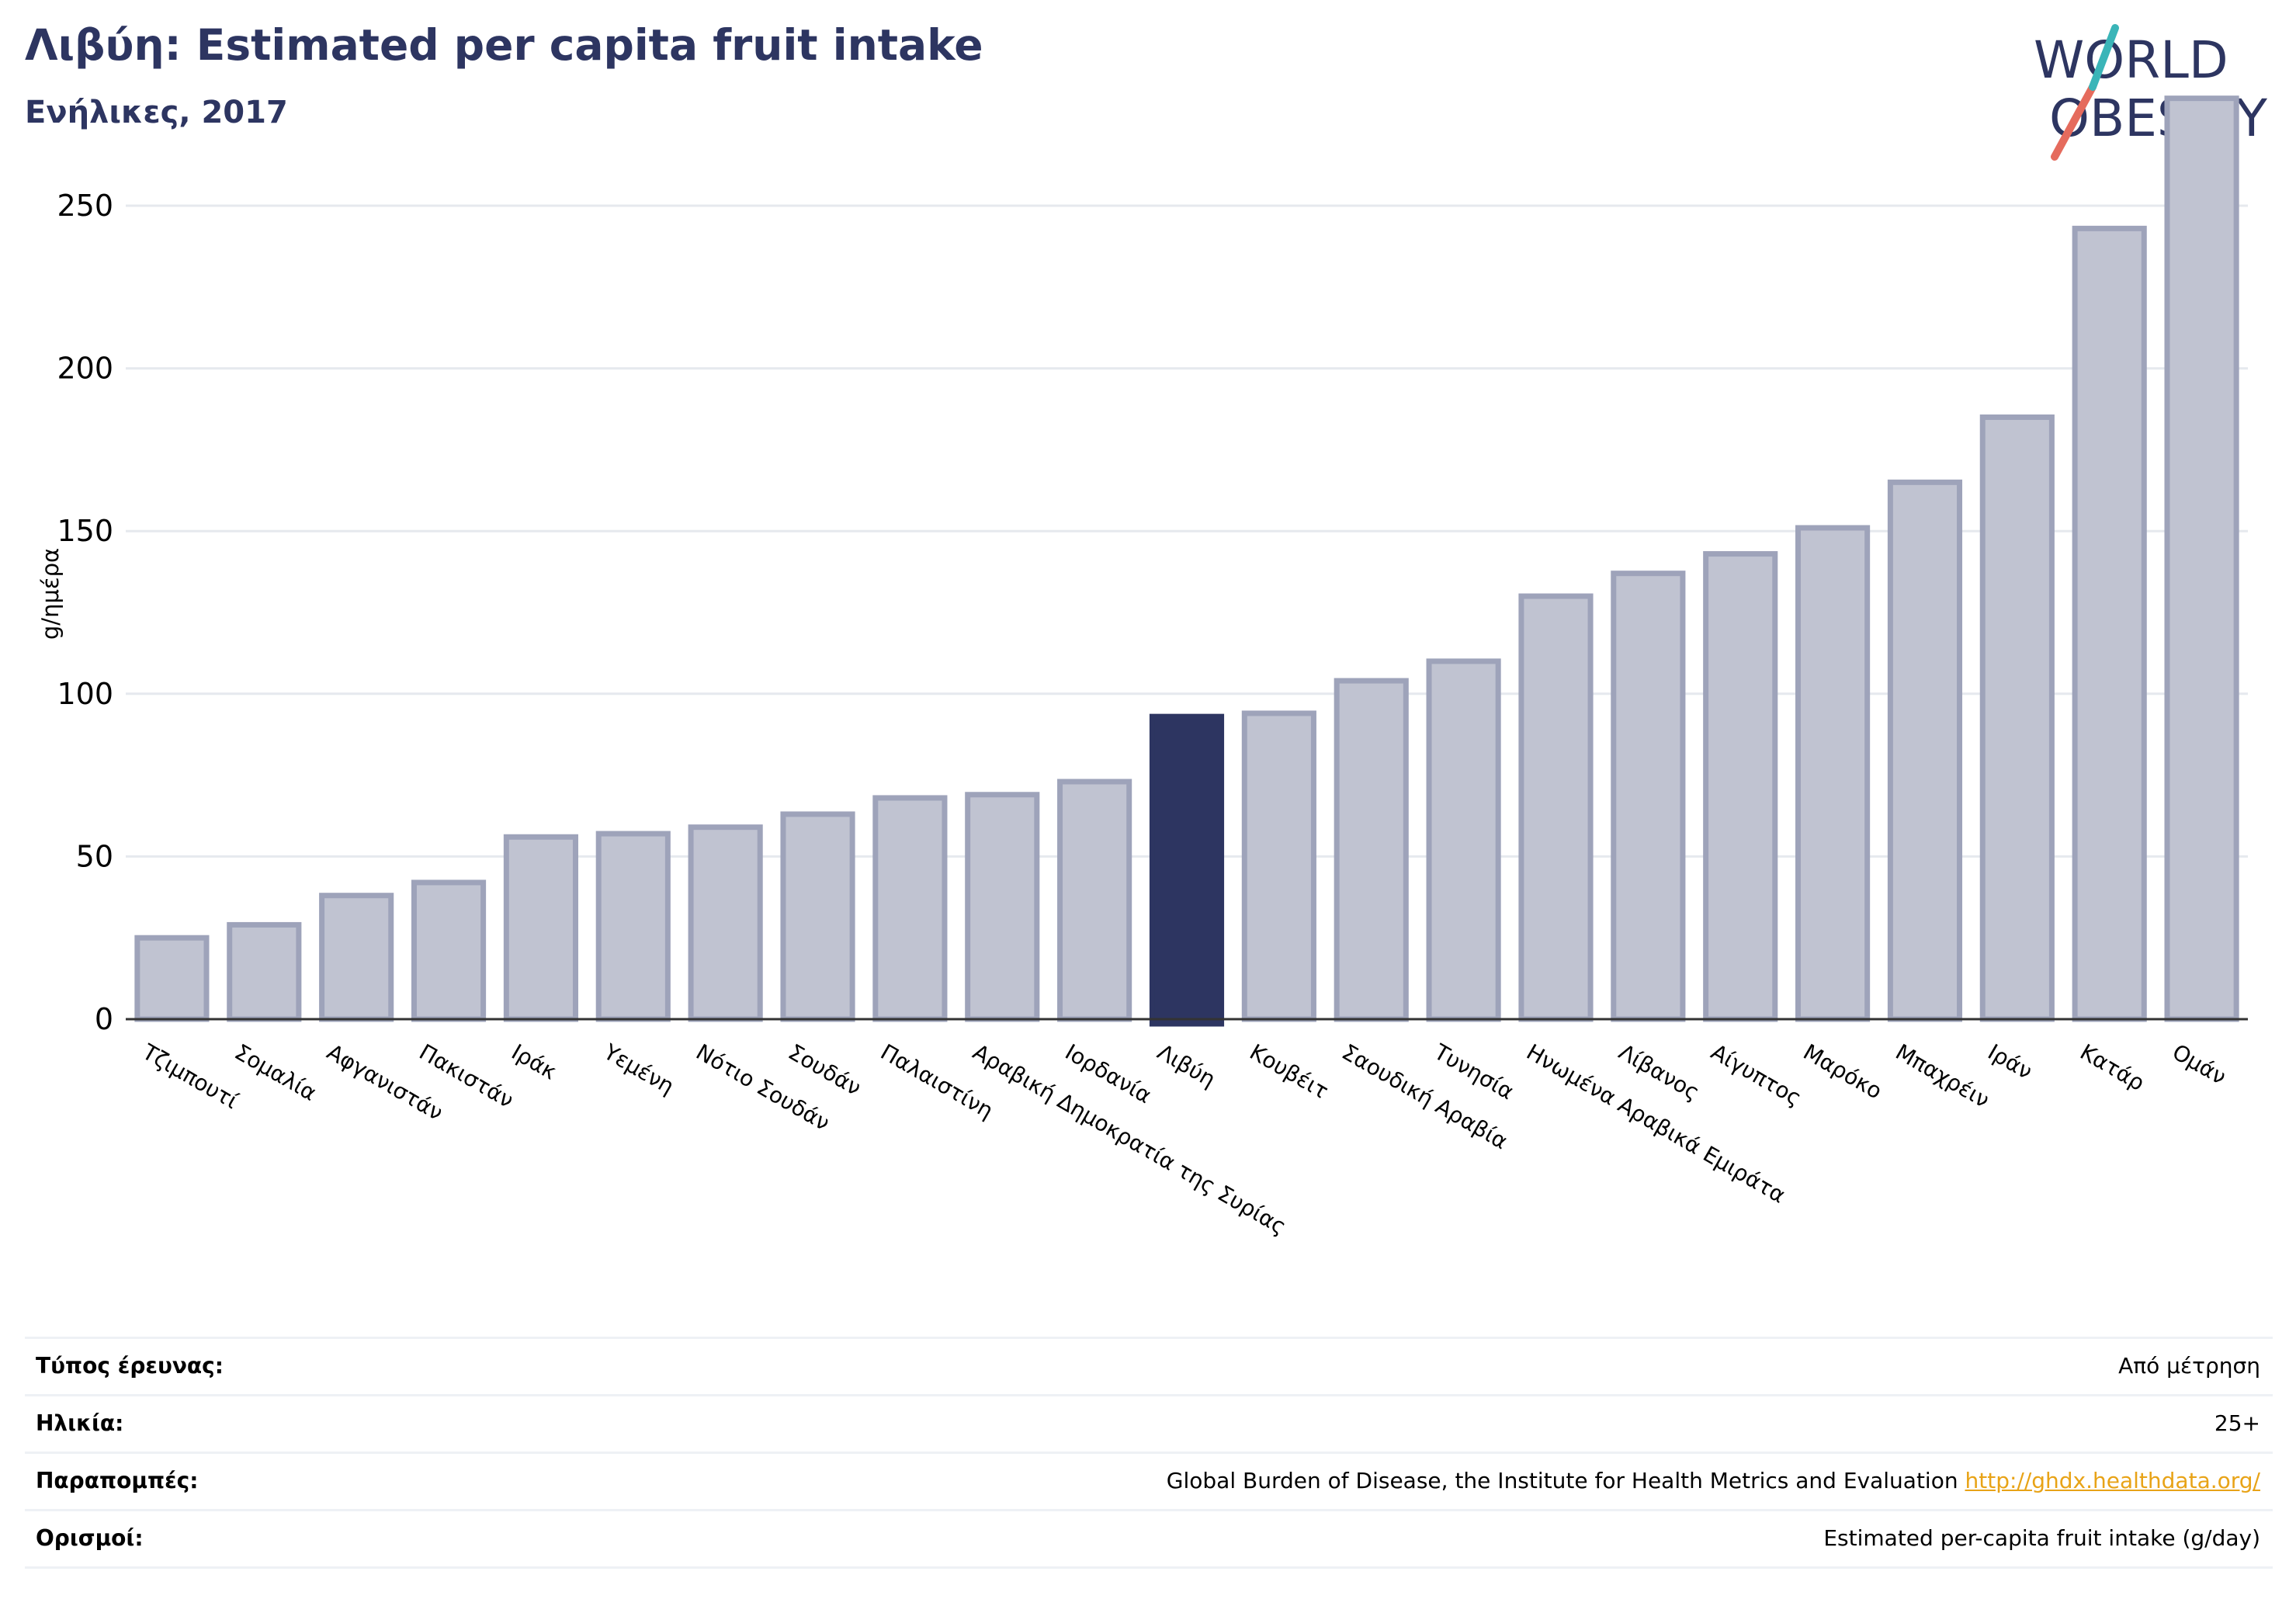 The width and height of the screenshot is (2296, 1599). Describe the element at coordinates (2074, 122) in the screenshot. I see `logo-slash-red` at that location.